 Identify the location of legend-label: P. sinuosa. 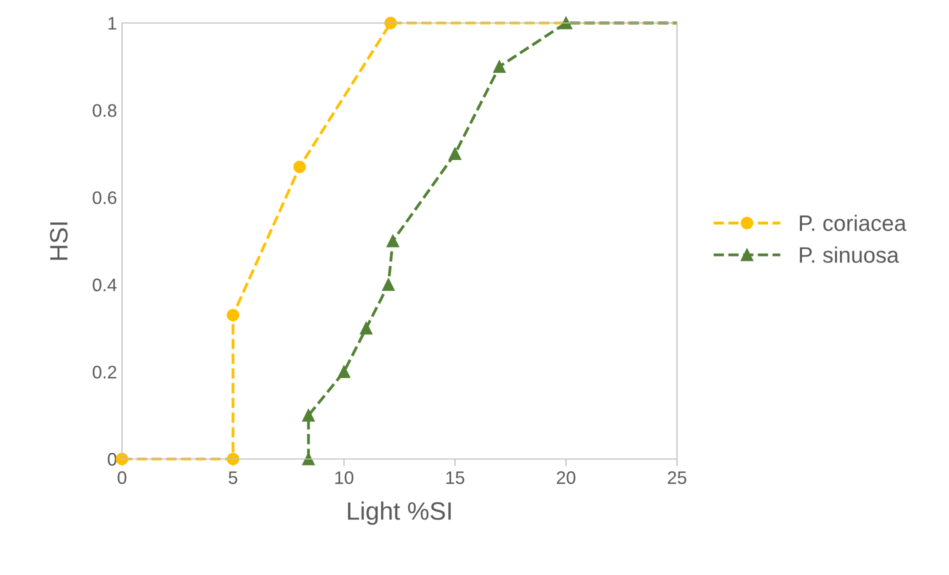
(849, 254).